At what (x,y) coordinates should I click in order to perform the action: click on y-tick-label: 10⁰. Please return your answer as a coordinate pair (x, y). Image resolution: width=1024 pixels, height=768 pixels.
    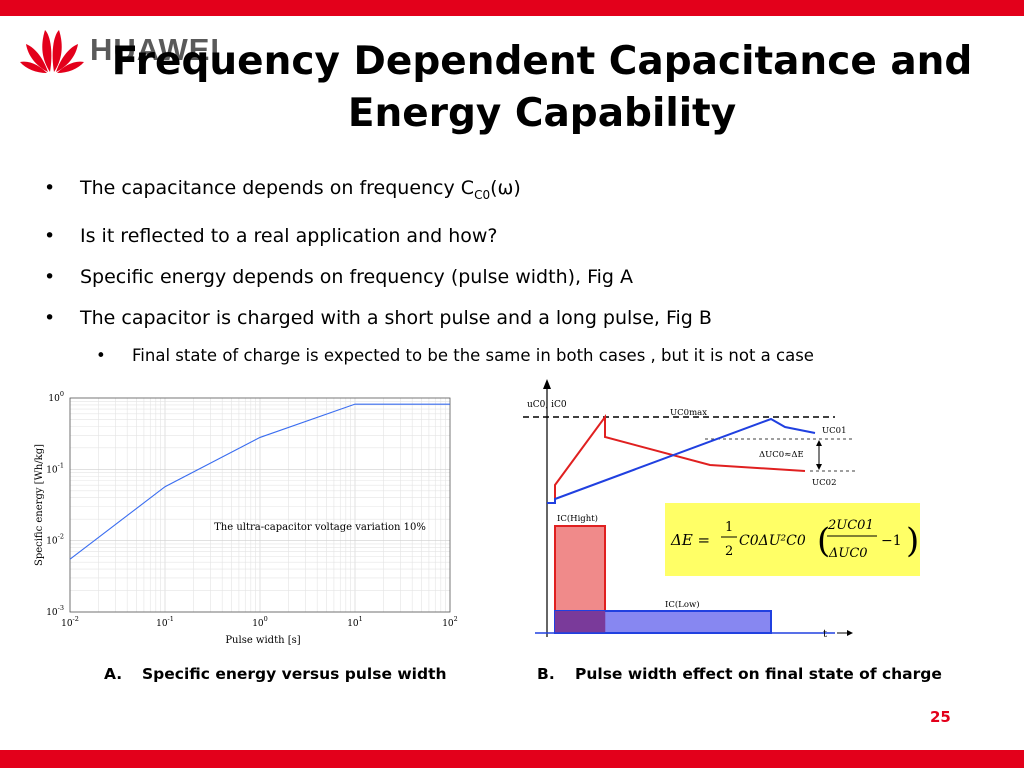
    Looking at the image, I should click on (56, 397).